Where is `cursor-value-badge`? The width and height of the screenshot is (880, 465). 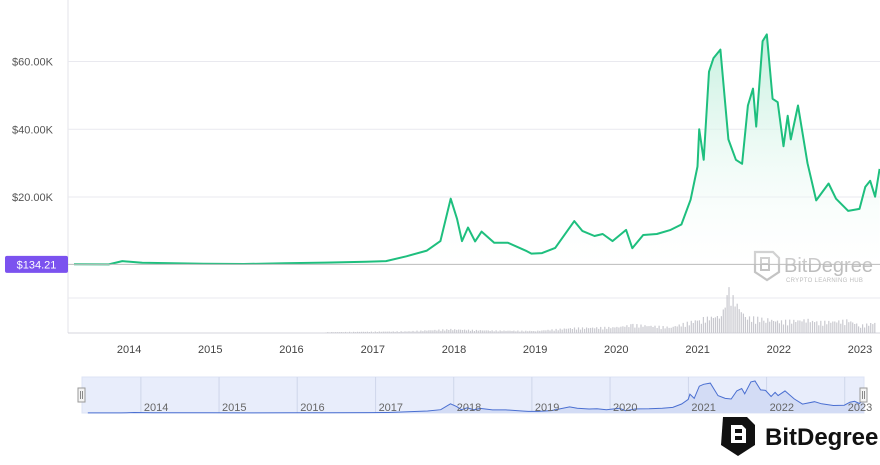 cursor-value-badge is located at coordinates (36, 264).